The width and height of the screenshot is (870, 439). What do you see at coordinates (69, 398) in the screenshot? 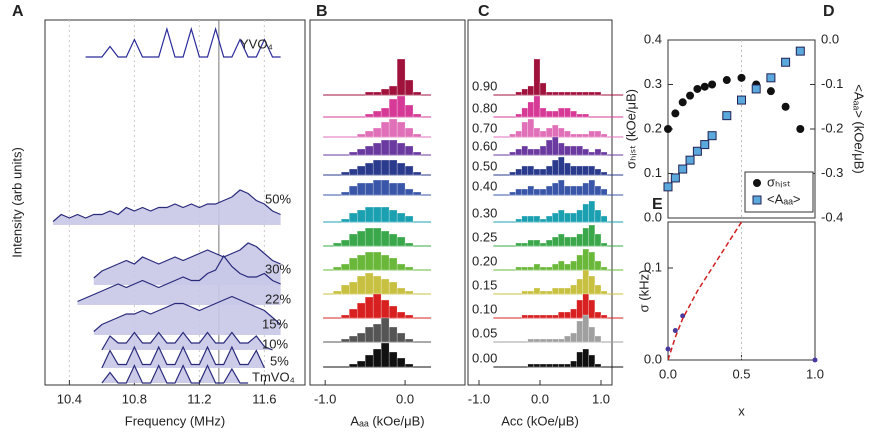
I see `x-tick-label: 10.4` at bounding box center [69, 398].